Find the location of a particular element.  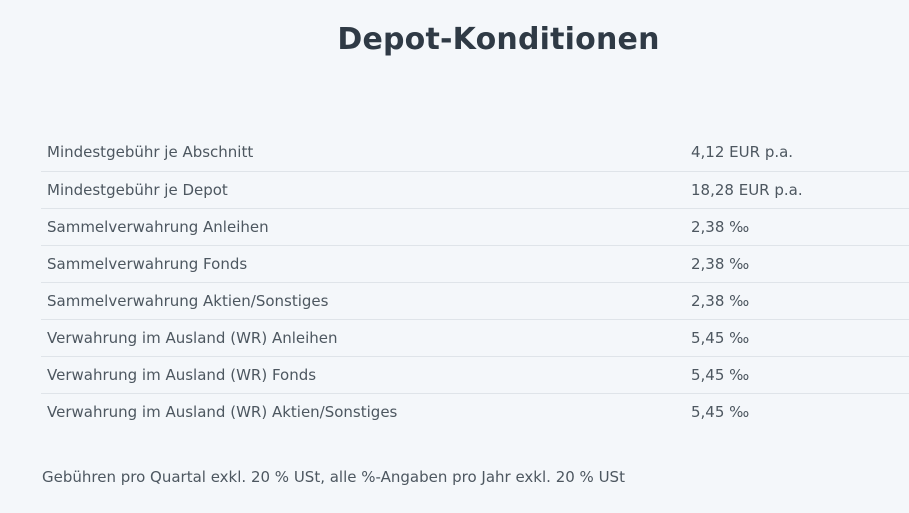

condition-value: 18,28 EUR p.a. is located at coordinates (800, 189).